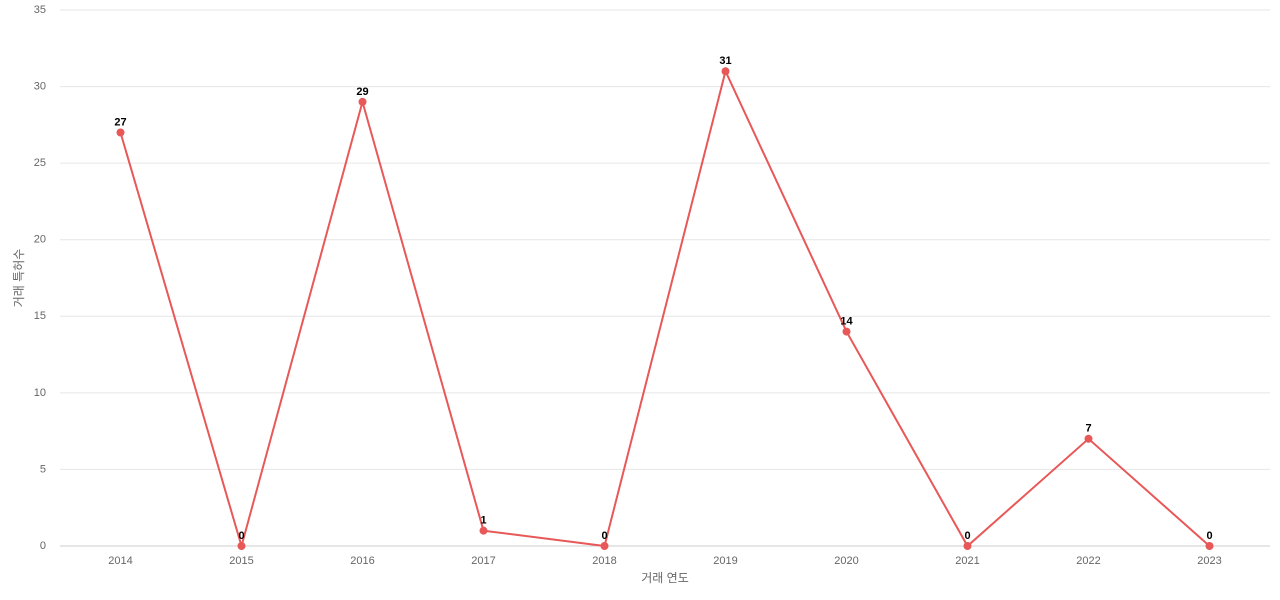 This screenshot has height=600, width=1280. What do you see at coordinates (604, 561) in the screenshot?
I see `x-tick-label: 2018` at bounding box center [604, 561].